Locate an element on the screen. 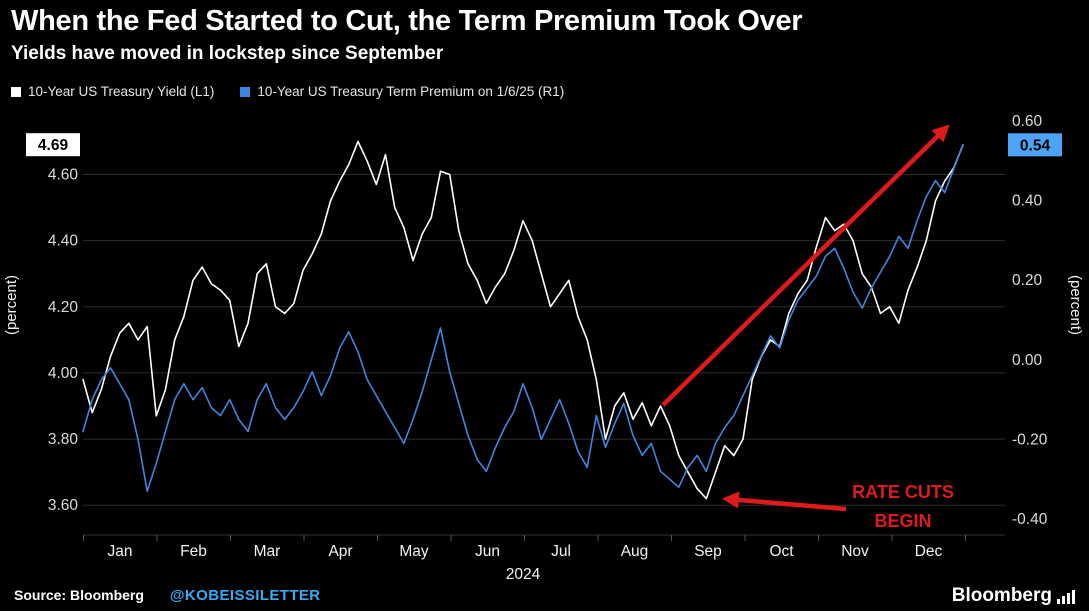 This screenshot has width=1089, height=611. left-axis-tick-label: 4.00 is located at coordinates (63, 373).